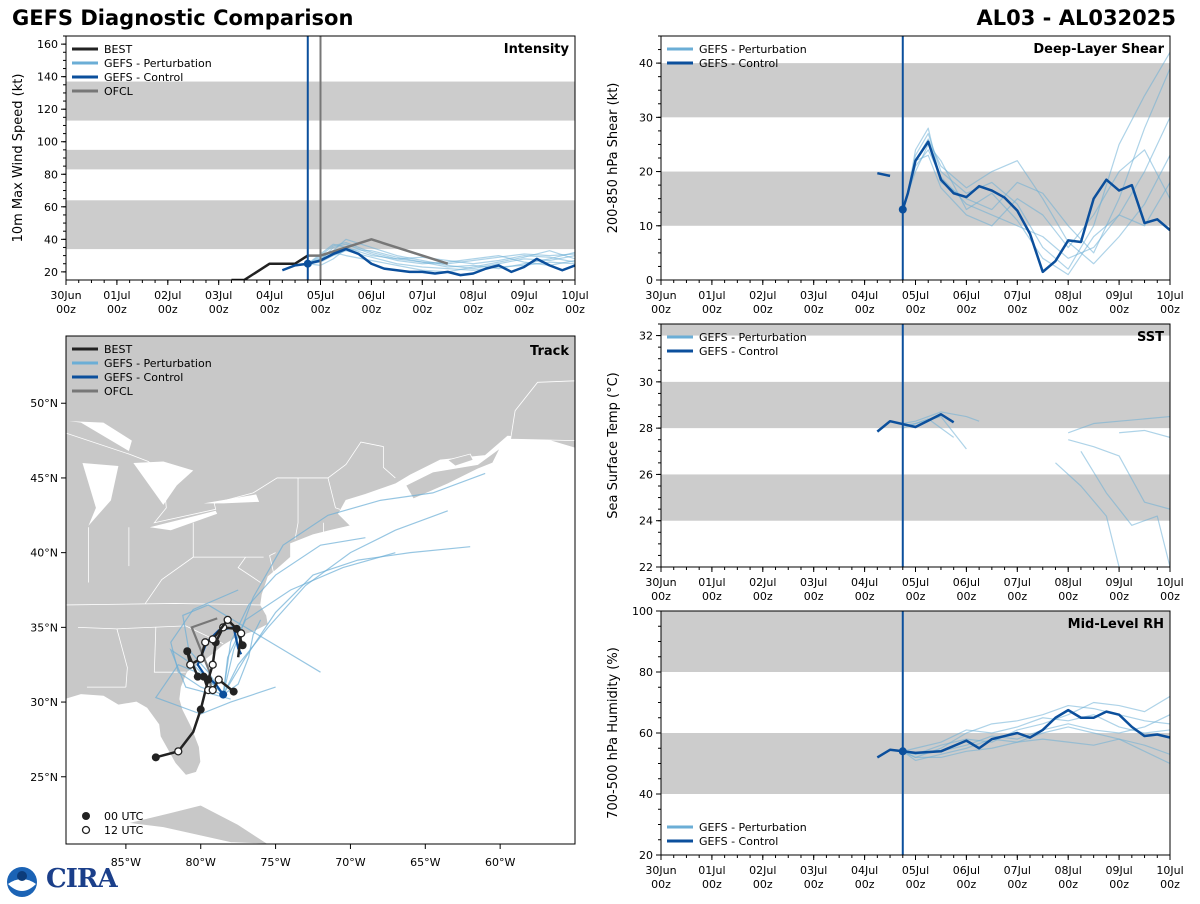 This screenshot has height=904, width=1200. I want to click on track-control-marker, so click(223, 694).